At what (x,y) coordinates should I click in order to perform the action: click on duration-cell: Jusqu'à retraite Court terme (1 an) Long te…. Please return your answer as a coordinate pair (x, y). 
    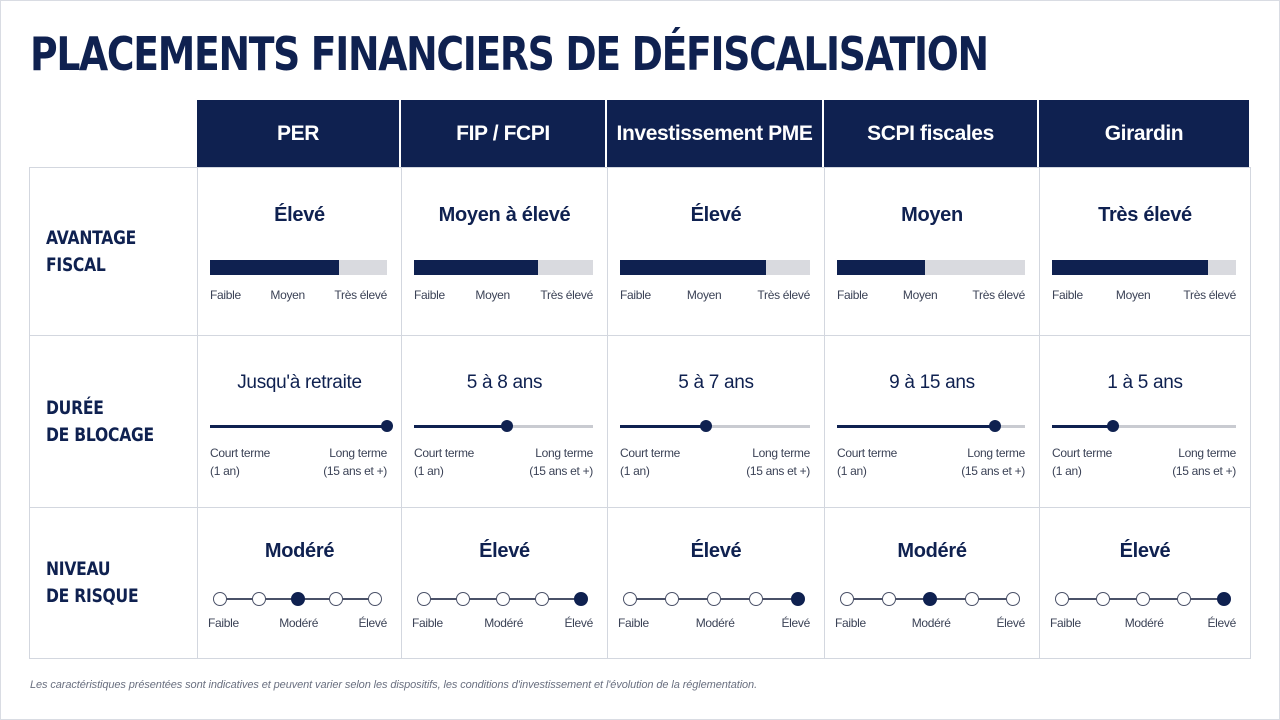
    Looking at the image, I should click on (299, 421).